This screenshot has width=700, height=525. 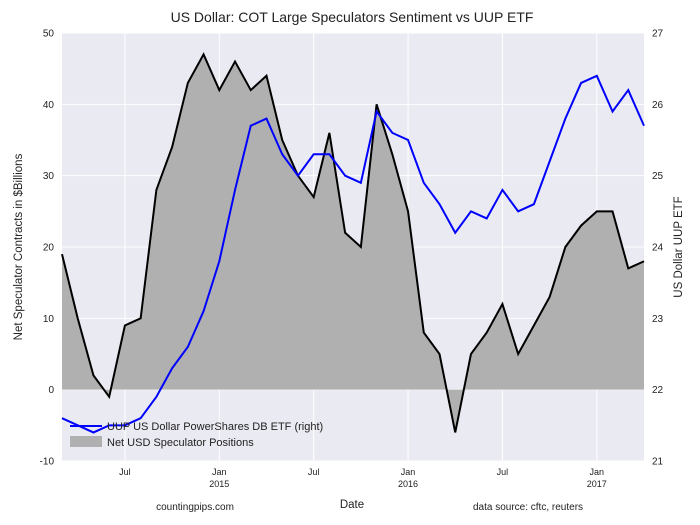 I want to click on y-tick-label-right: 24, so click(x=658, y=248).